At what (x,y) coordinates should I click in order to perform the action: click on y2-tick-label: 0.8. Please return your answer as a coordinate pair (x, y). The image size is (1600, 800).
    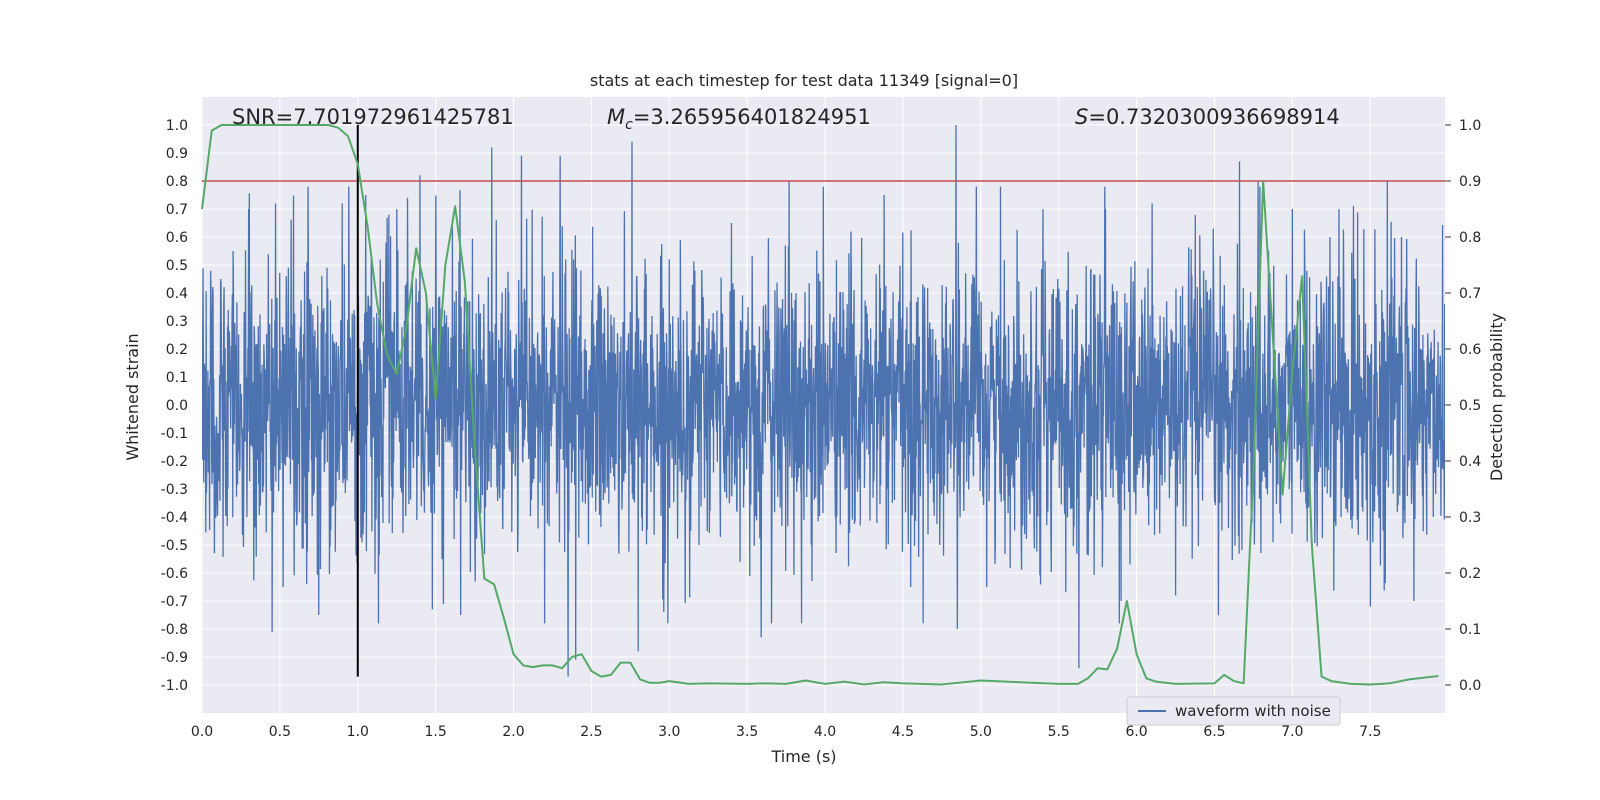
    Looking at the image, I should click on (1470, 238).